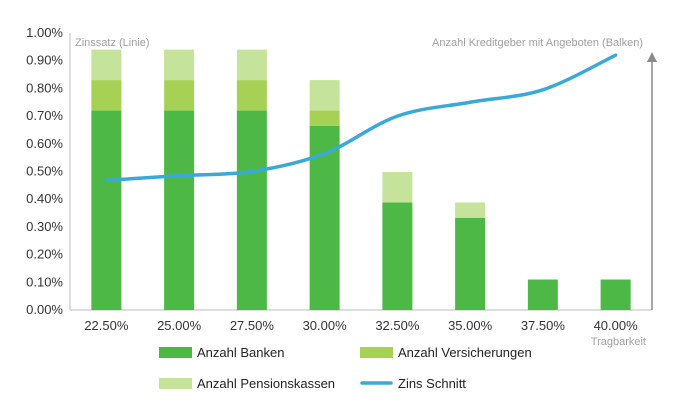  What do you see at coordinates (44, 115) in the screenshot?
I see `y-tick-label: 0.70%` at bounding box center [44, 115].